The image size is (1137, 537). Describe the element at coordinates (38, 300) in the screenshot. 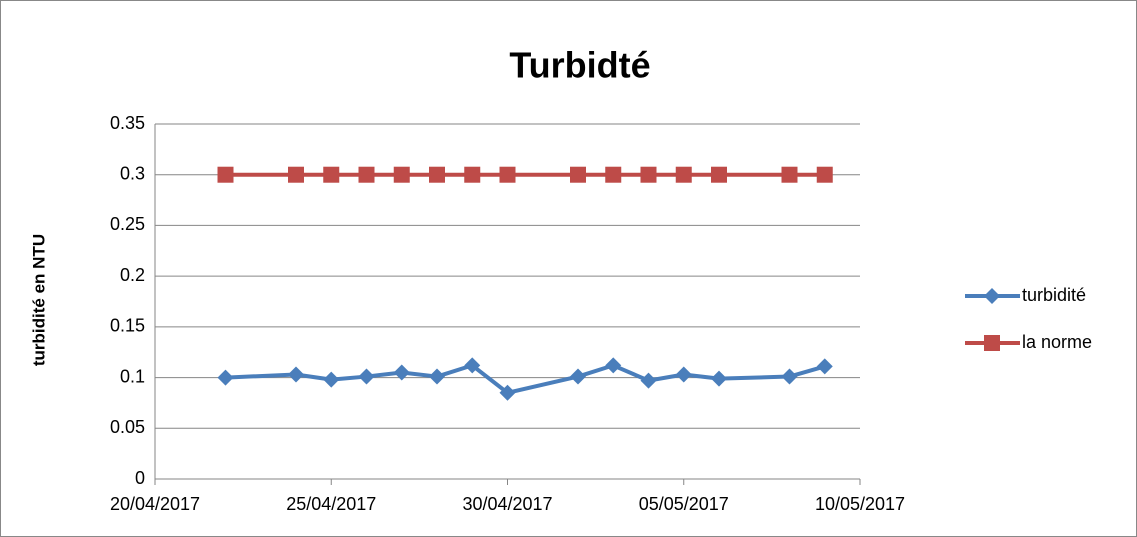

I see `y-axis-label: turbidité en NTU` at that location.